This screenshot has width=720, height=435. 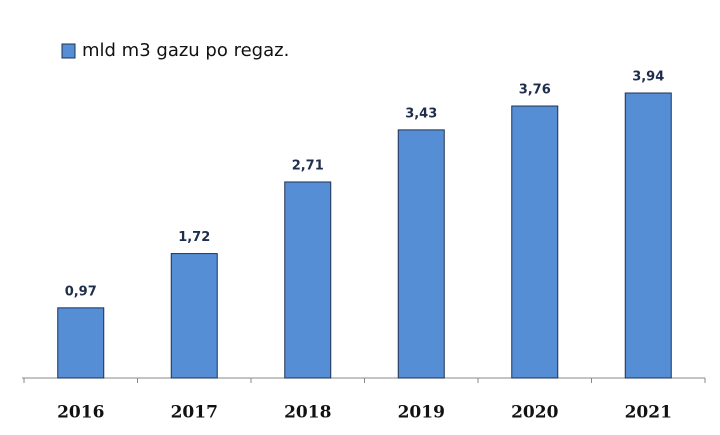 What do you see at coordinates (68, 51) in the screenshot?
I see `legend-swatch` at bounding box center [68, 51].